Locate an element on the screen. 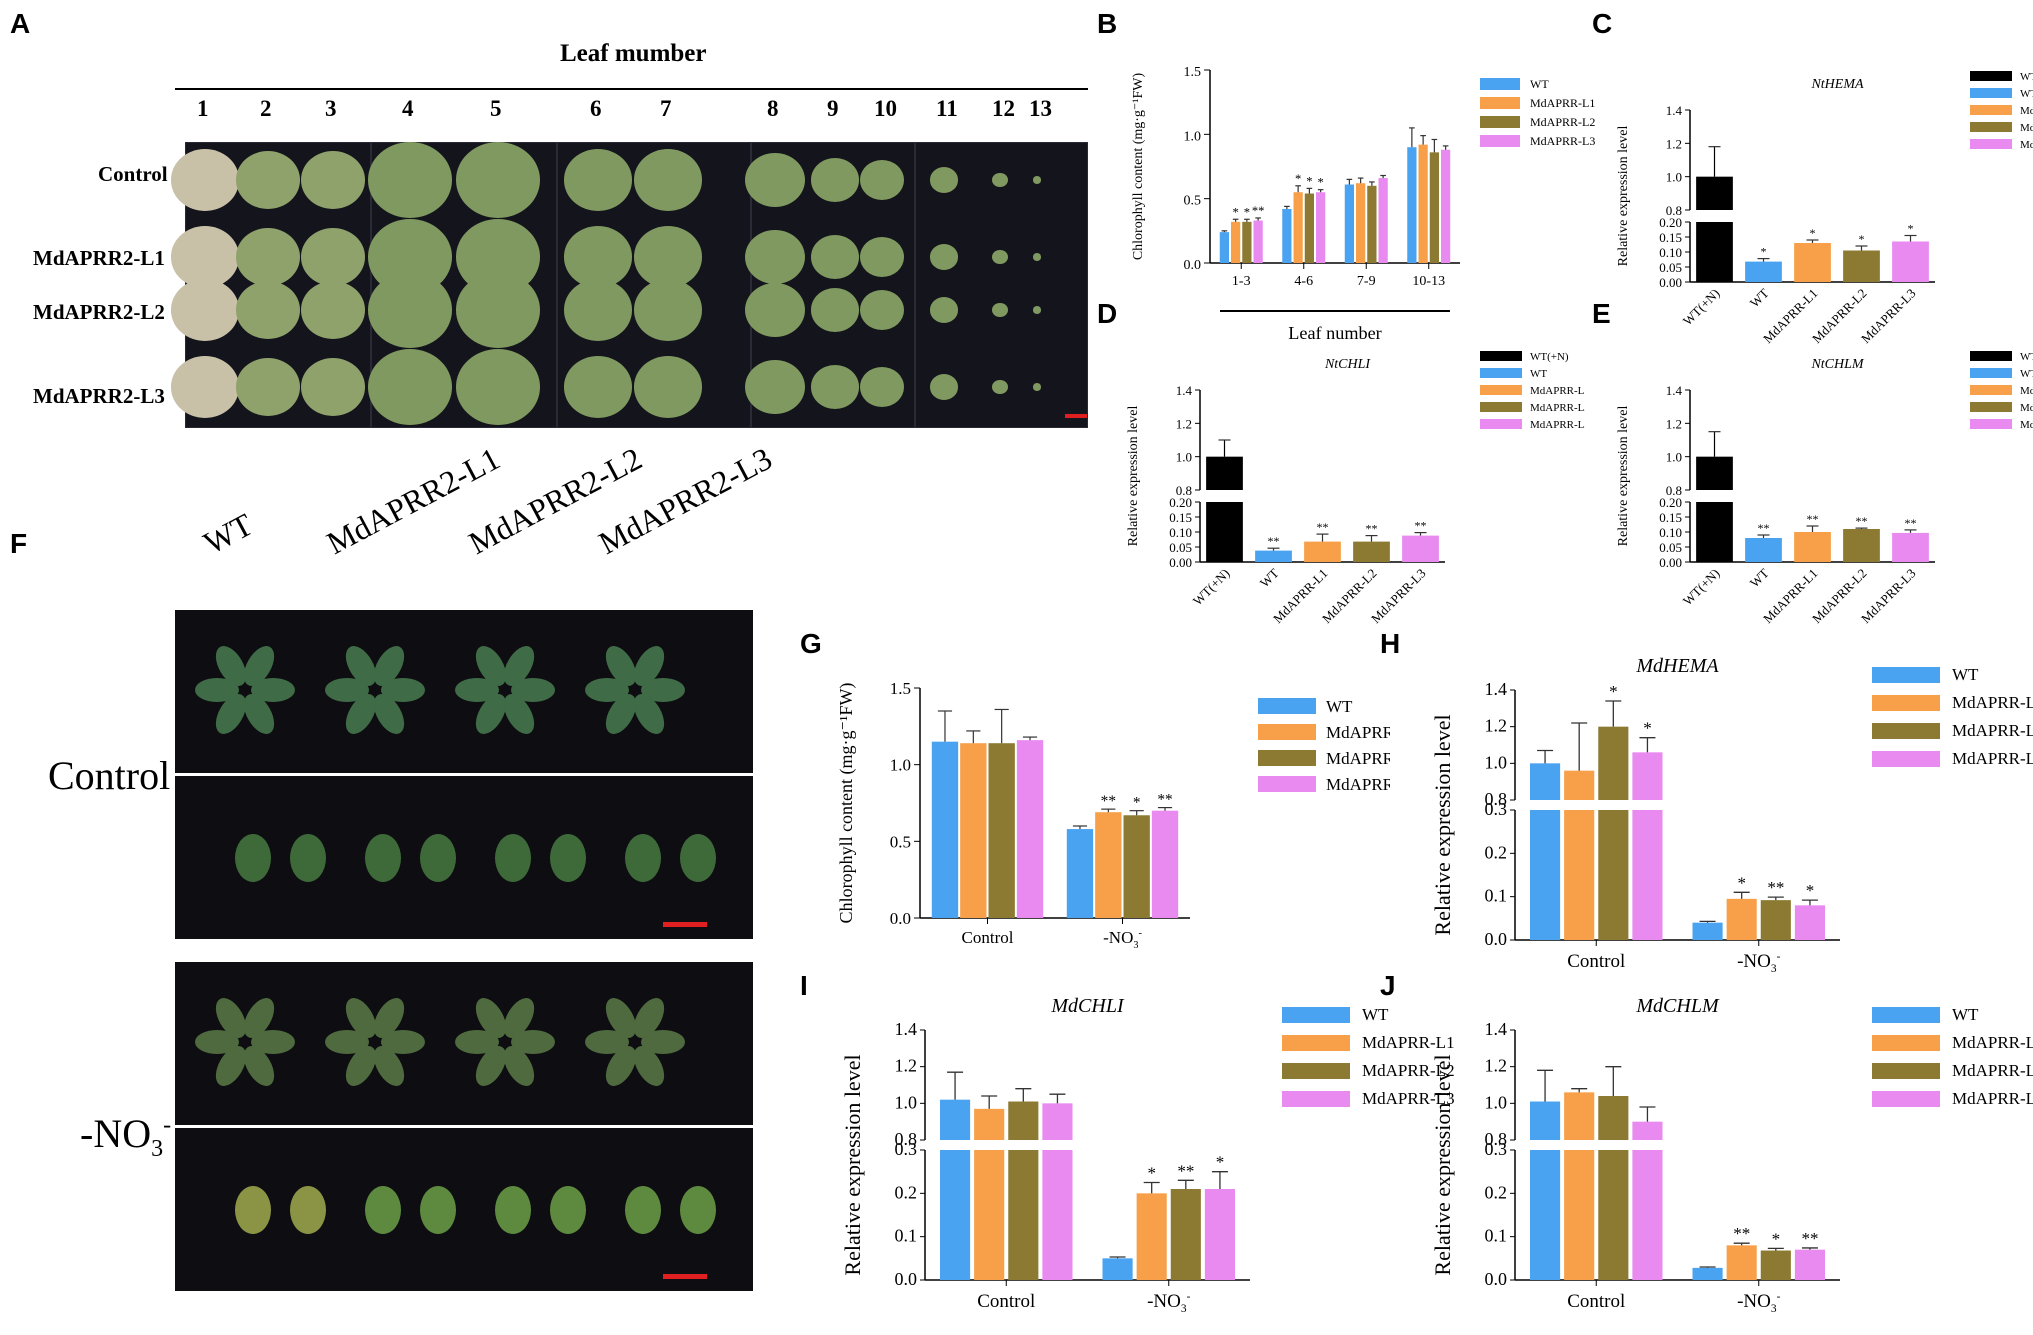 Image resolution: width=2033 pixels, height=1335 pixels. leaf-number-label: 9 is located at coordinates (833, 108).